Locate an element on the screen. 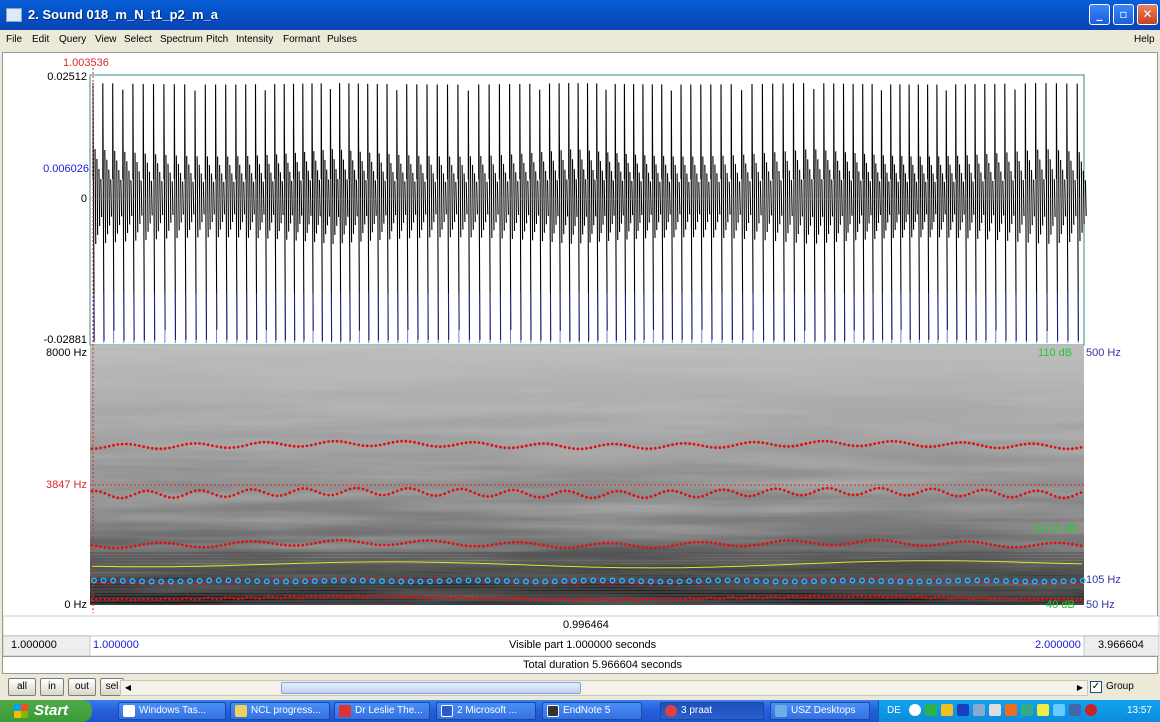 This screenshot has width=1160, height=722. security-shield-icon is located at coordinates (947, 710).